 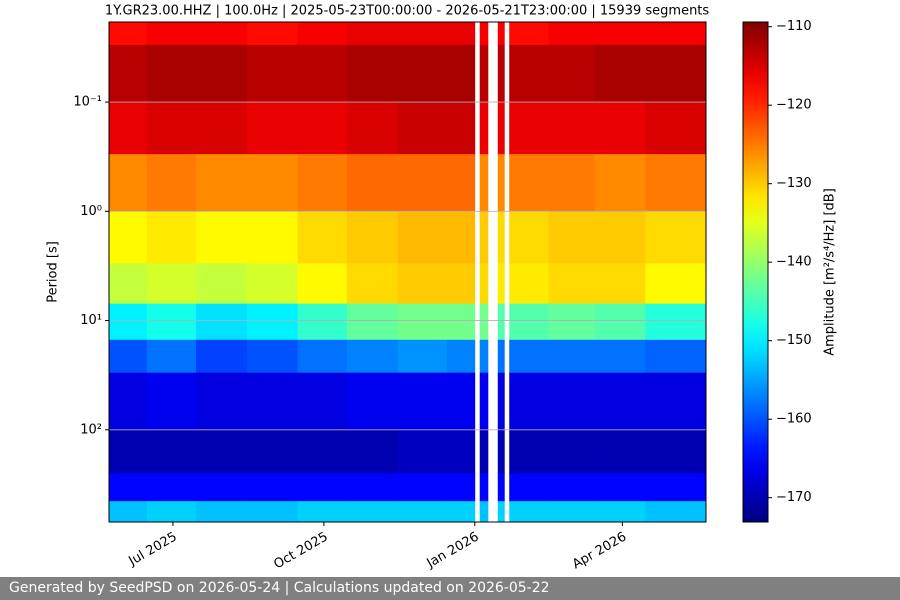 What do you see at coordinates (830, 272) in the screenshot?
I see `colorbar-label: Amplitude [m²/s⁴/Hz] [dB]` at bounding box center [830, 272].